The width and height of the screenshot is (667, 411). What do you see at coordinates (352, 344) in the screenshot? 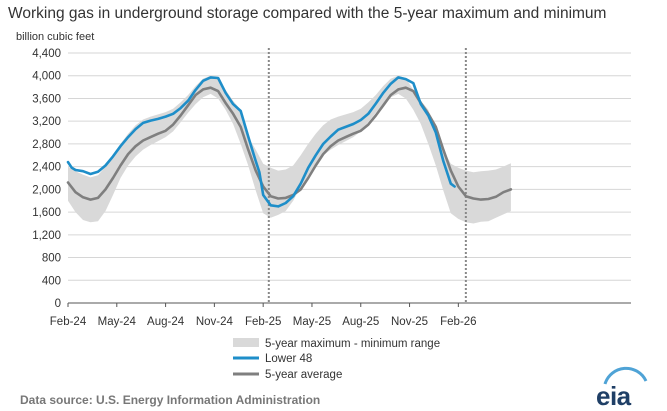
I see `legend-label-range: 5-year maximum - minimum range` at bounding box center [352, 344].